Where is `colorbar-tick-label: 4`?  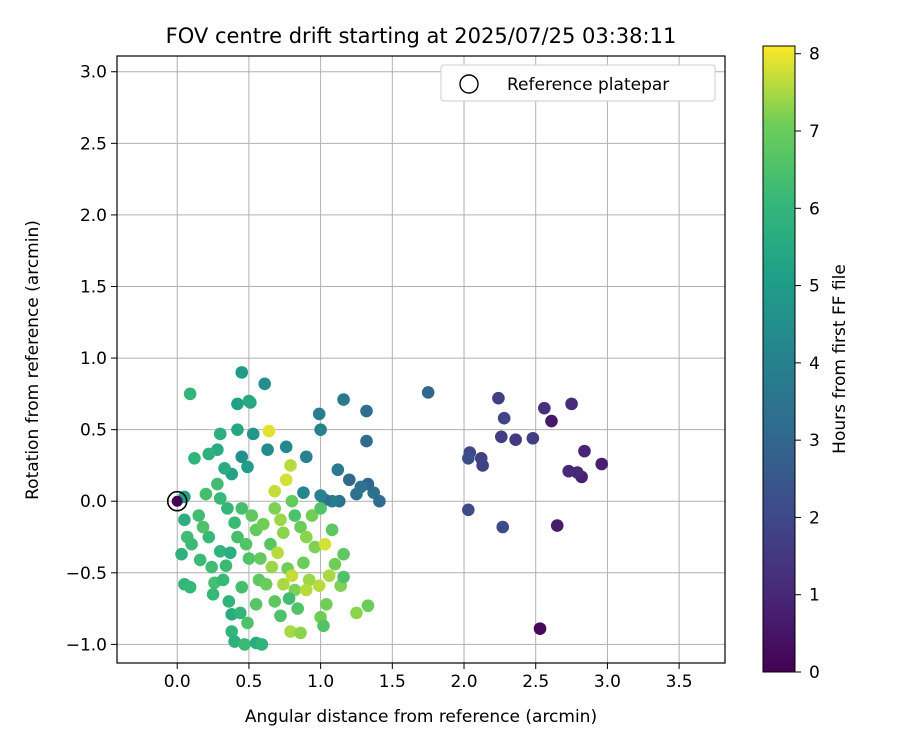
colorbar-tick-label: 4 is located at coordinates (814, 364).